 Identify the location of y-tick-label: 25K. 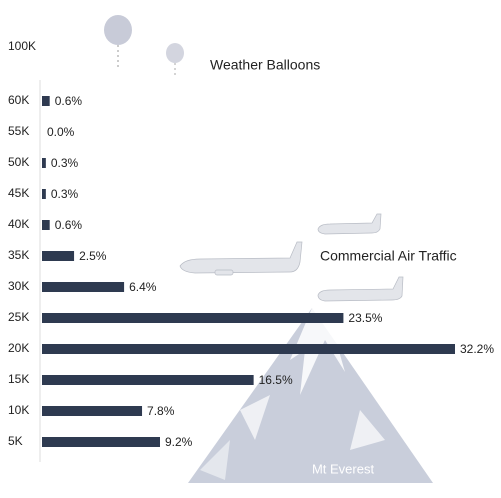
(18, 317).